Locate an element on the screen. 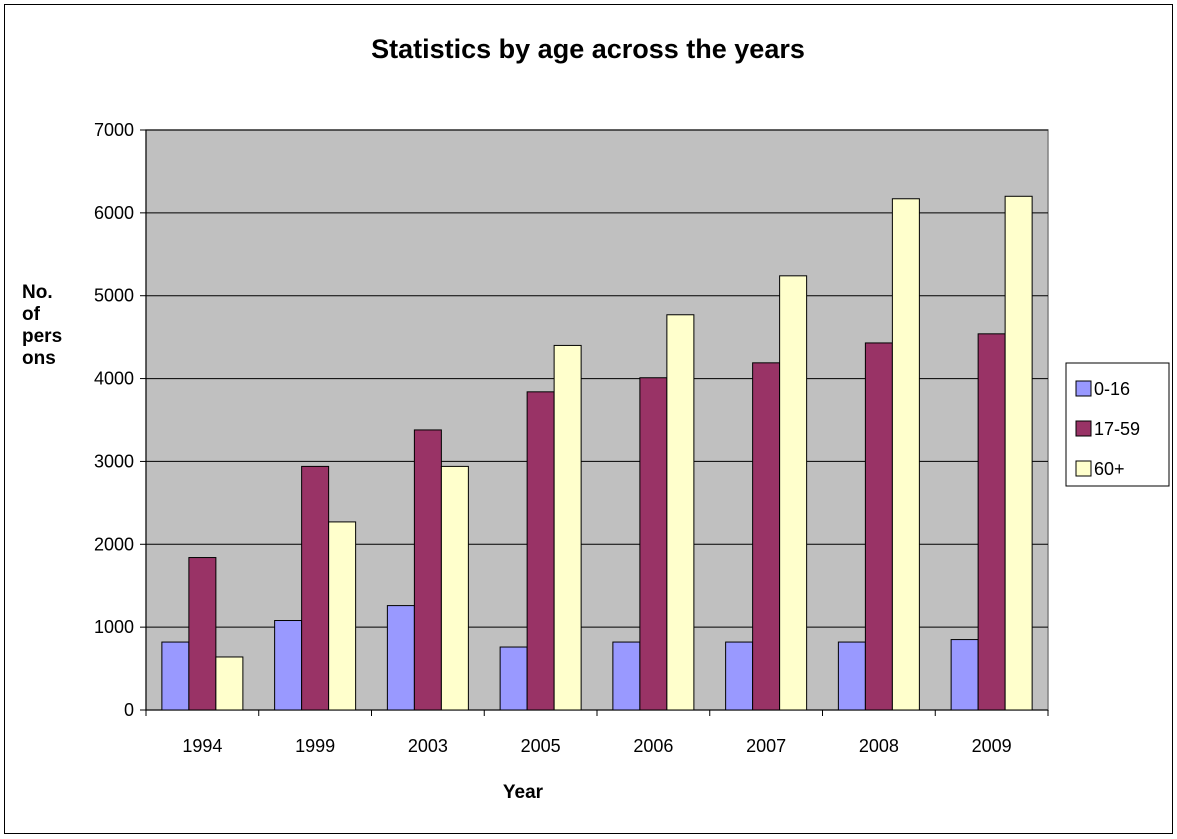 The width and height of the screenshot is (1177, 839). bar-60+-2009 is located at coordinates (1018, 453).